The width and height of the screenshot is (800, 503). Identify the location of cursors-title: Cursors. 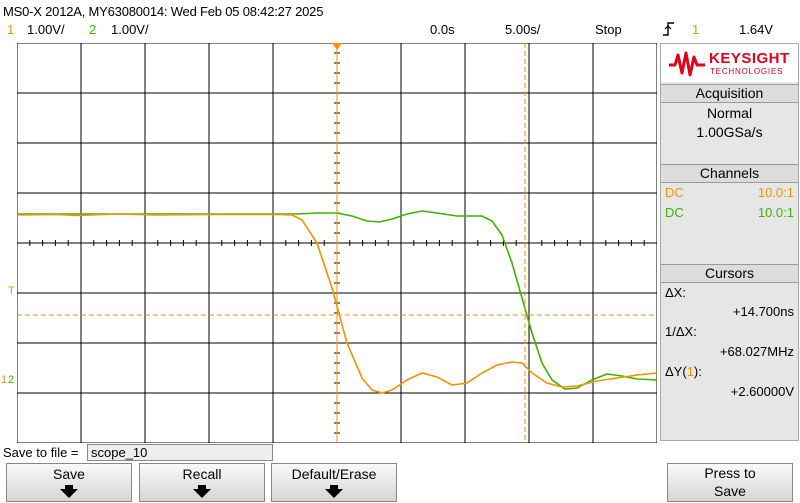
(729, 273).